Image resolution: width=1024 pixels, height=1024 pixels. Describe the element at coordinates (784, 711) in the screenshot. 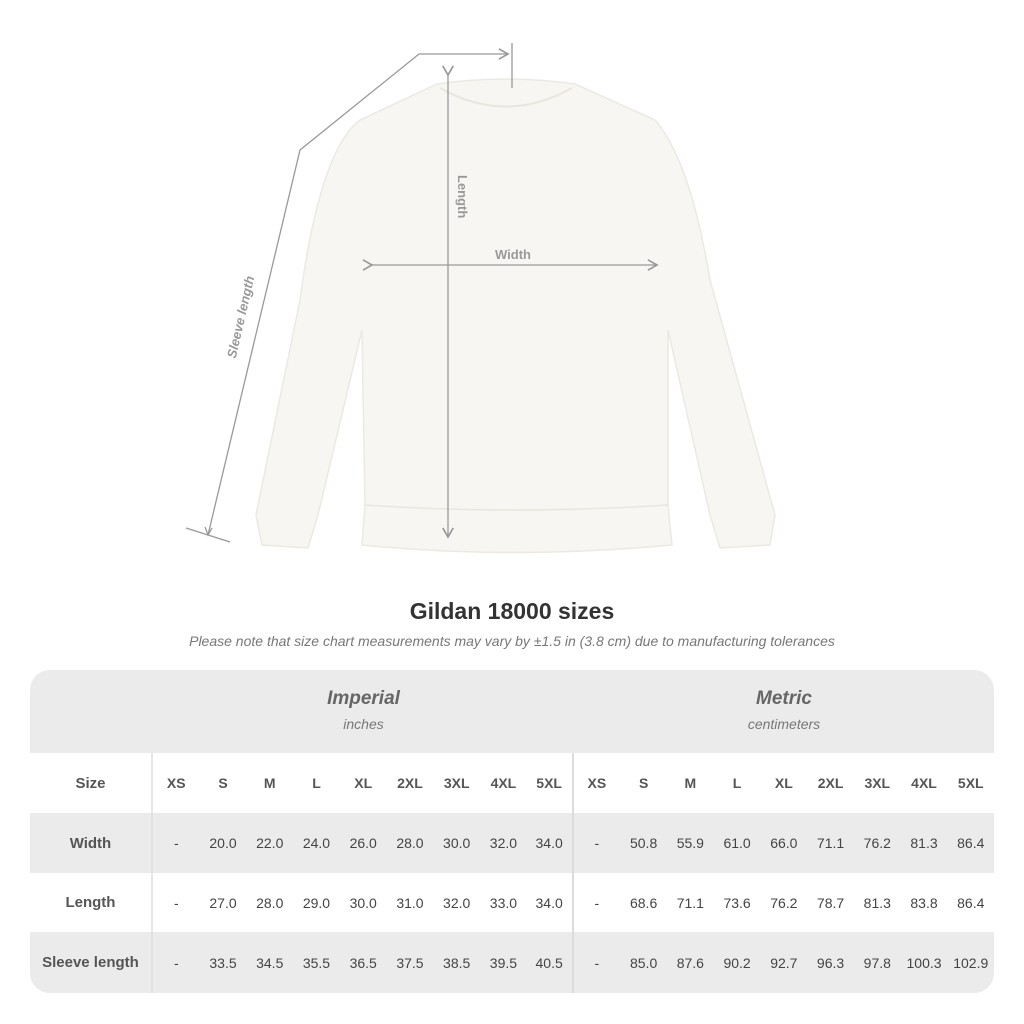

I see `metric-header: Metric centimeters` at that location.